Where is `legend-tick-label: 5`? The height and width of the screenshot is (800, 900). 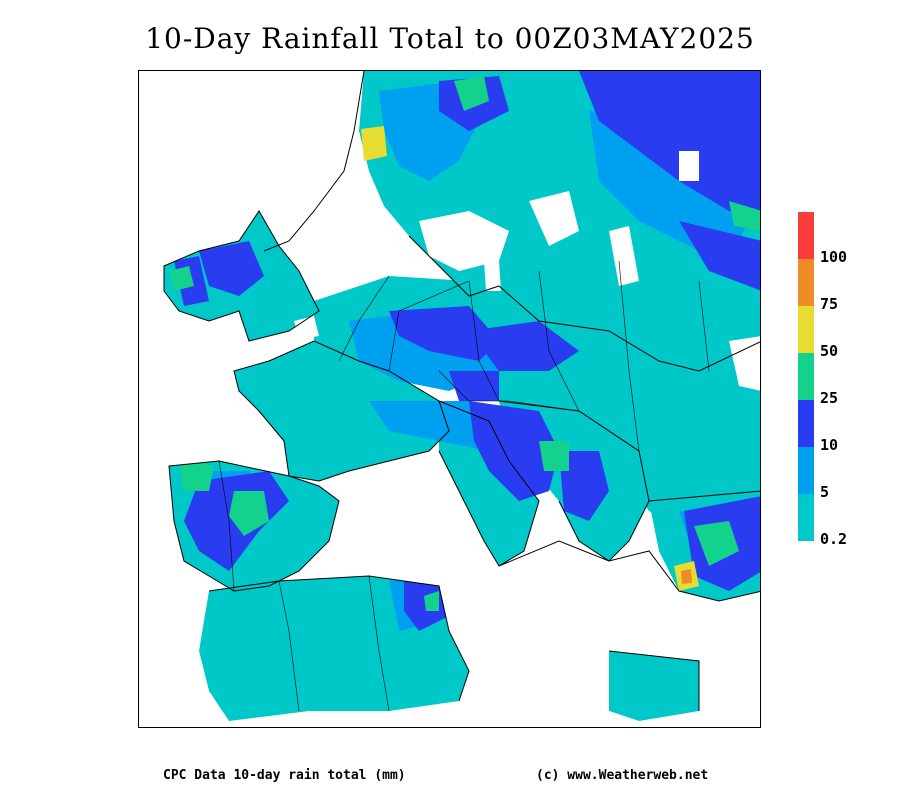
legend-tick-label: 5 is located at coordinates (825, 492).